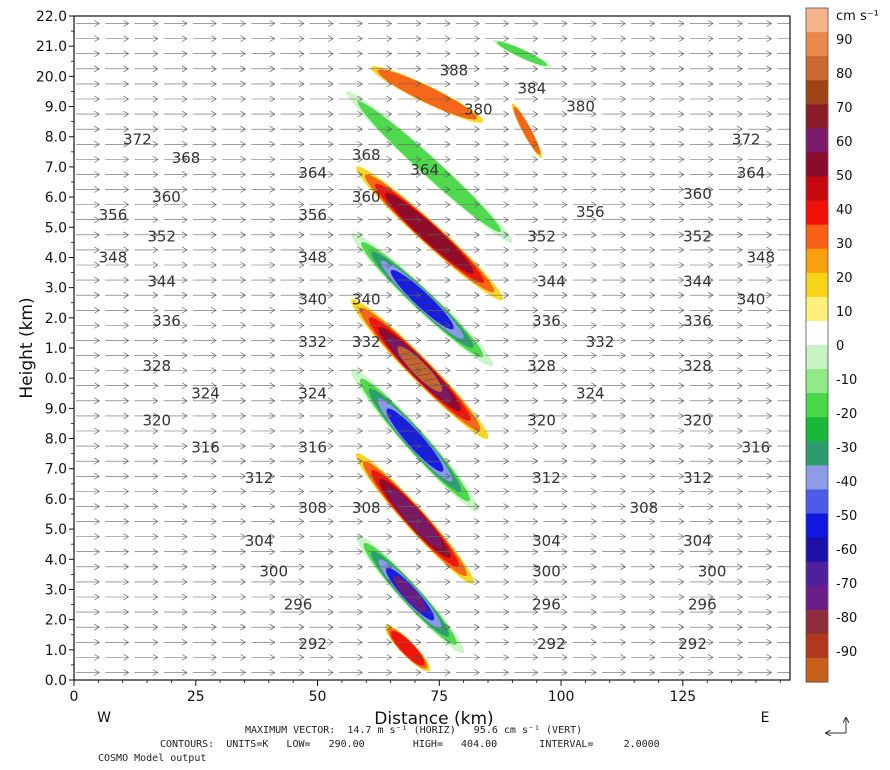  I want to click on isentrope-label: 312, so click(259, 478).